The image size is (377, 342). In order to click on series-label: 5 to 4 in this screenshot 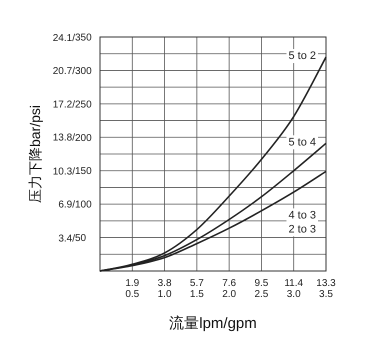, I will do `click(302, 142)`.